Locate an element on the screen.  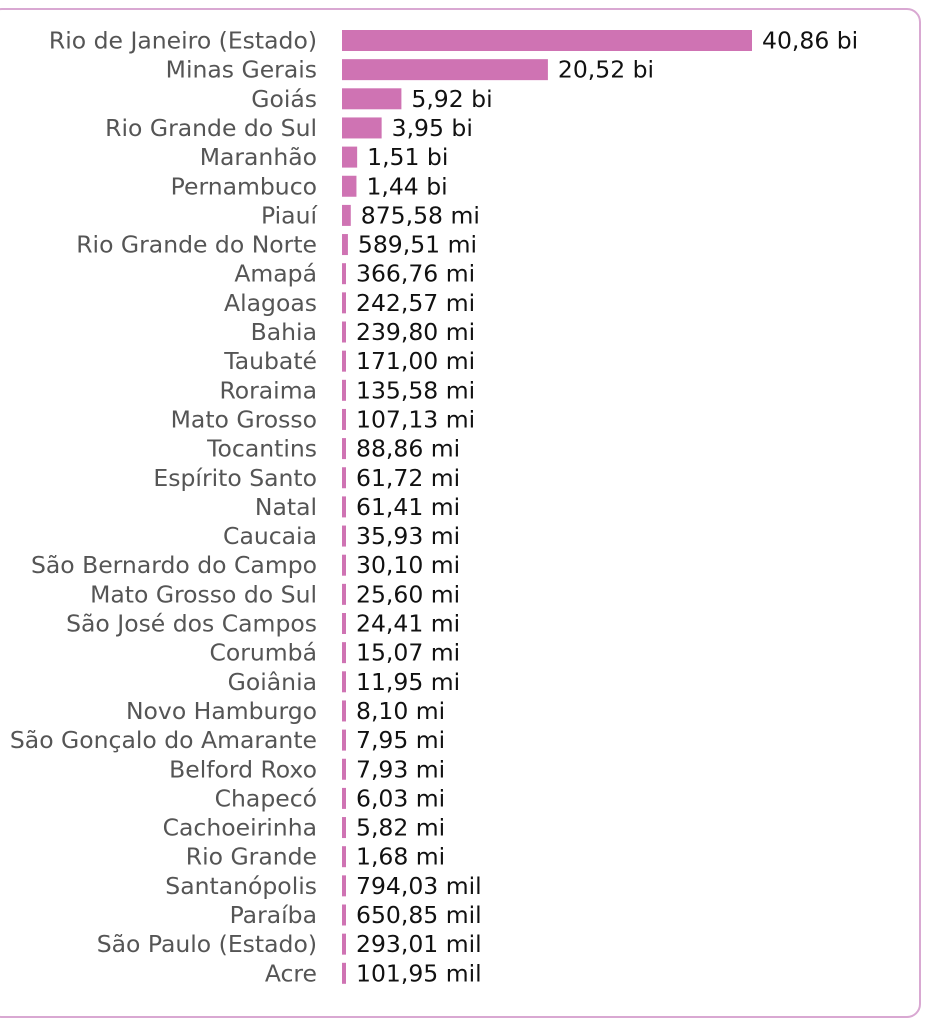
value-label: 7,95 mi is located at coordinates (400, 740).